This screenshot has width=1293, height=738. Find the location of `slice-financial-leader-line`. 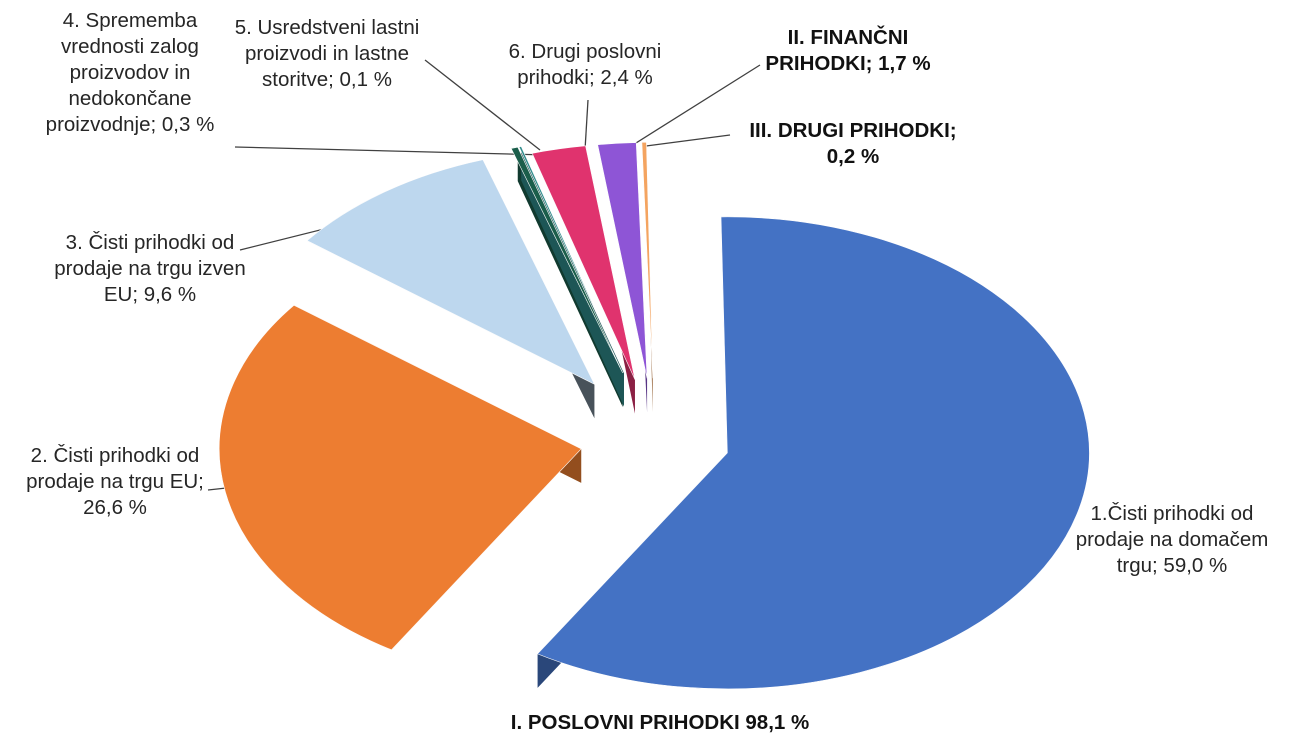

slice-financial-leader-line is located at coordinates (694, 106).